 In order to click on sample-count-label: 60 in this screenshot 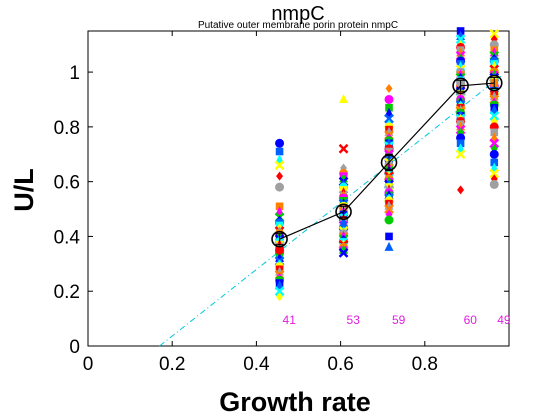, I will do `click(471, 320)`.